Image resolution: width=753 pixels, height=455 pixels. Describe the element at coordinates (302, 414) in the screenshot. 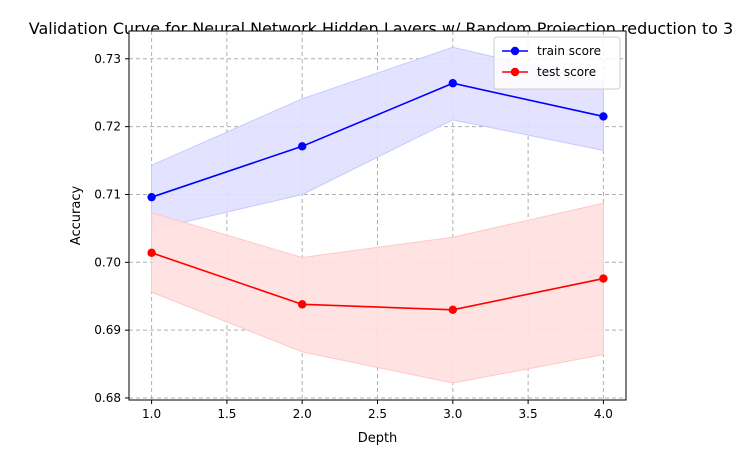

I see `x-tick-label: 2.0` at that location.